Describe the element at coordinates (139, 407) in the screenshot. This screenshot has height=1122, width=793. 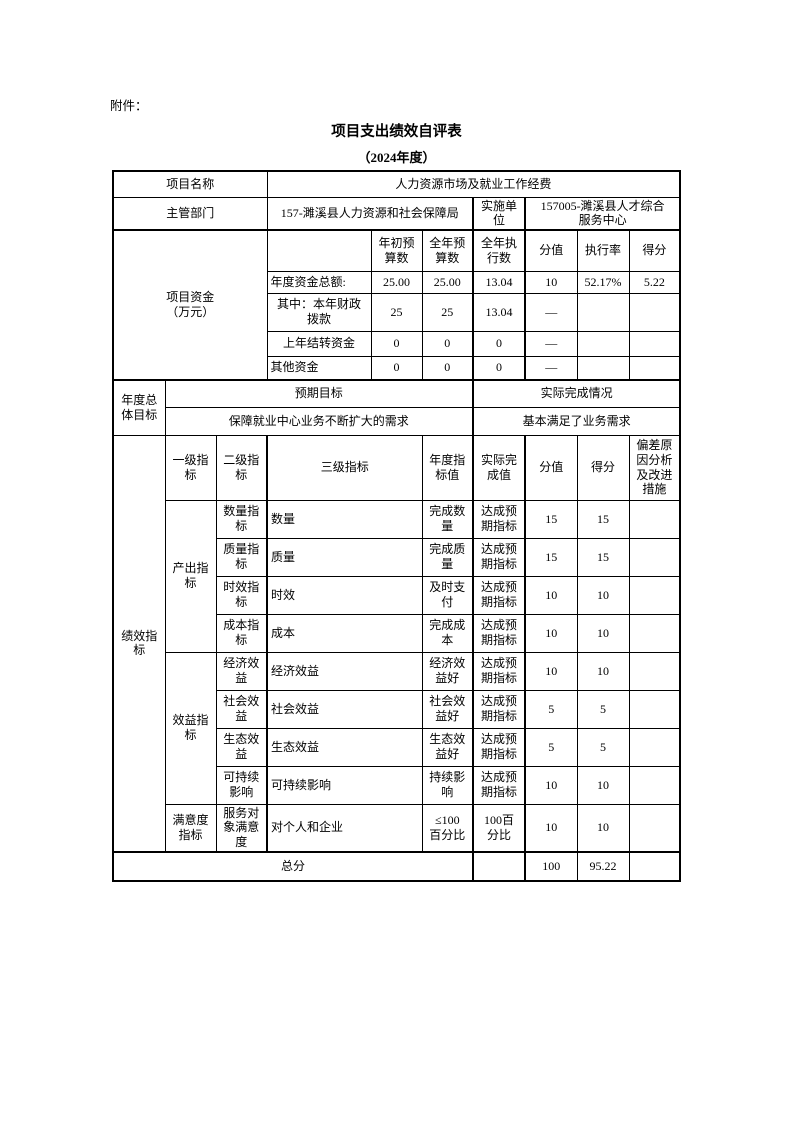
I see `annual-goal-section-label: 年度总 体目标` at that location.